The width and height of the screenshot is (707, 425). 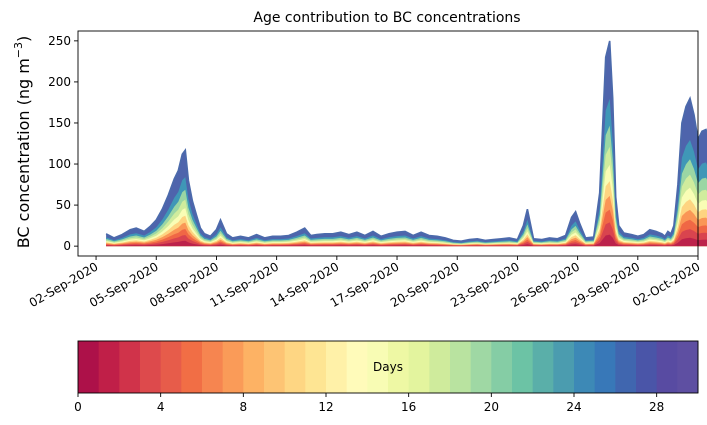 What do you see at coordinates (406, 240) in the screenshot?
I see `age-bin-area` at bounding box center [406, 240].